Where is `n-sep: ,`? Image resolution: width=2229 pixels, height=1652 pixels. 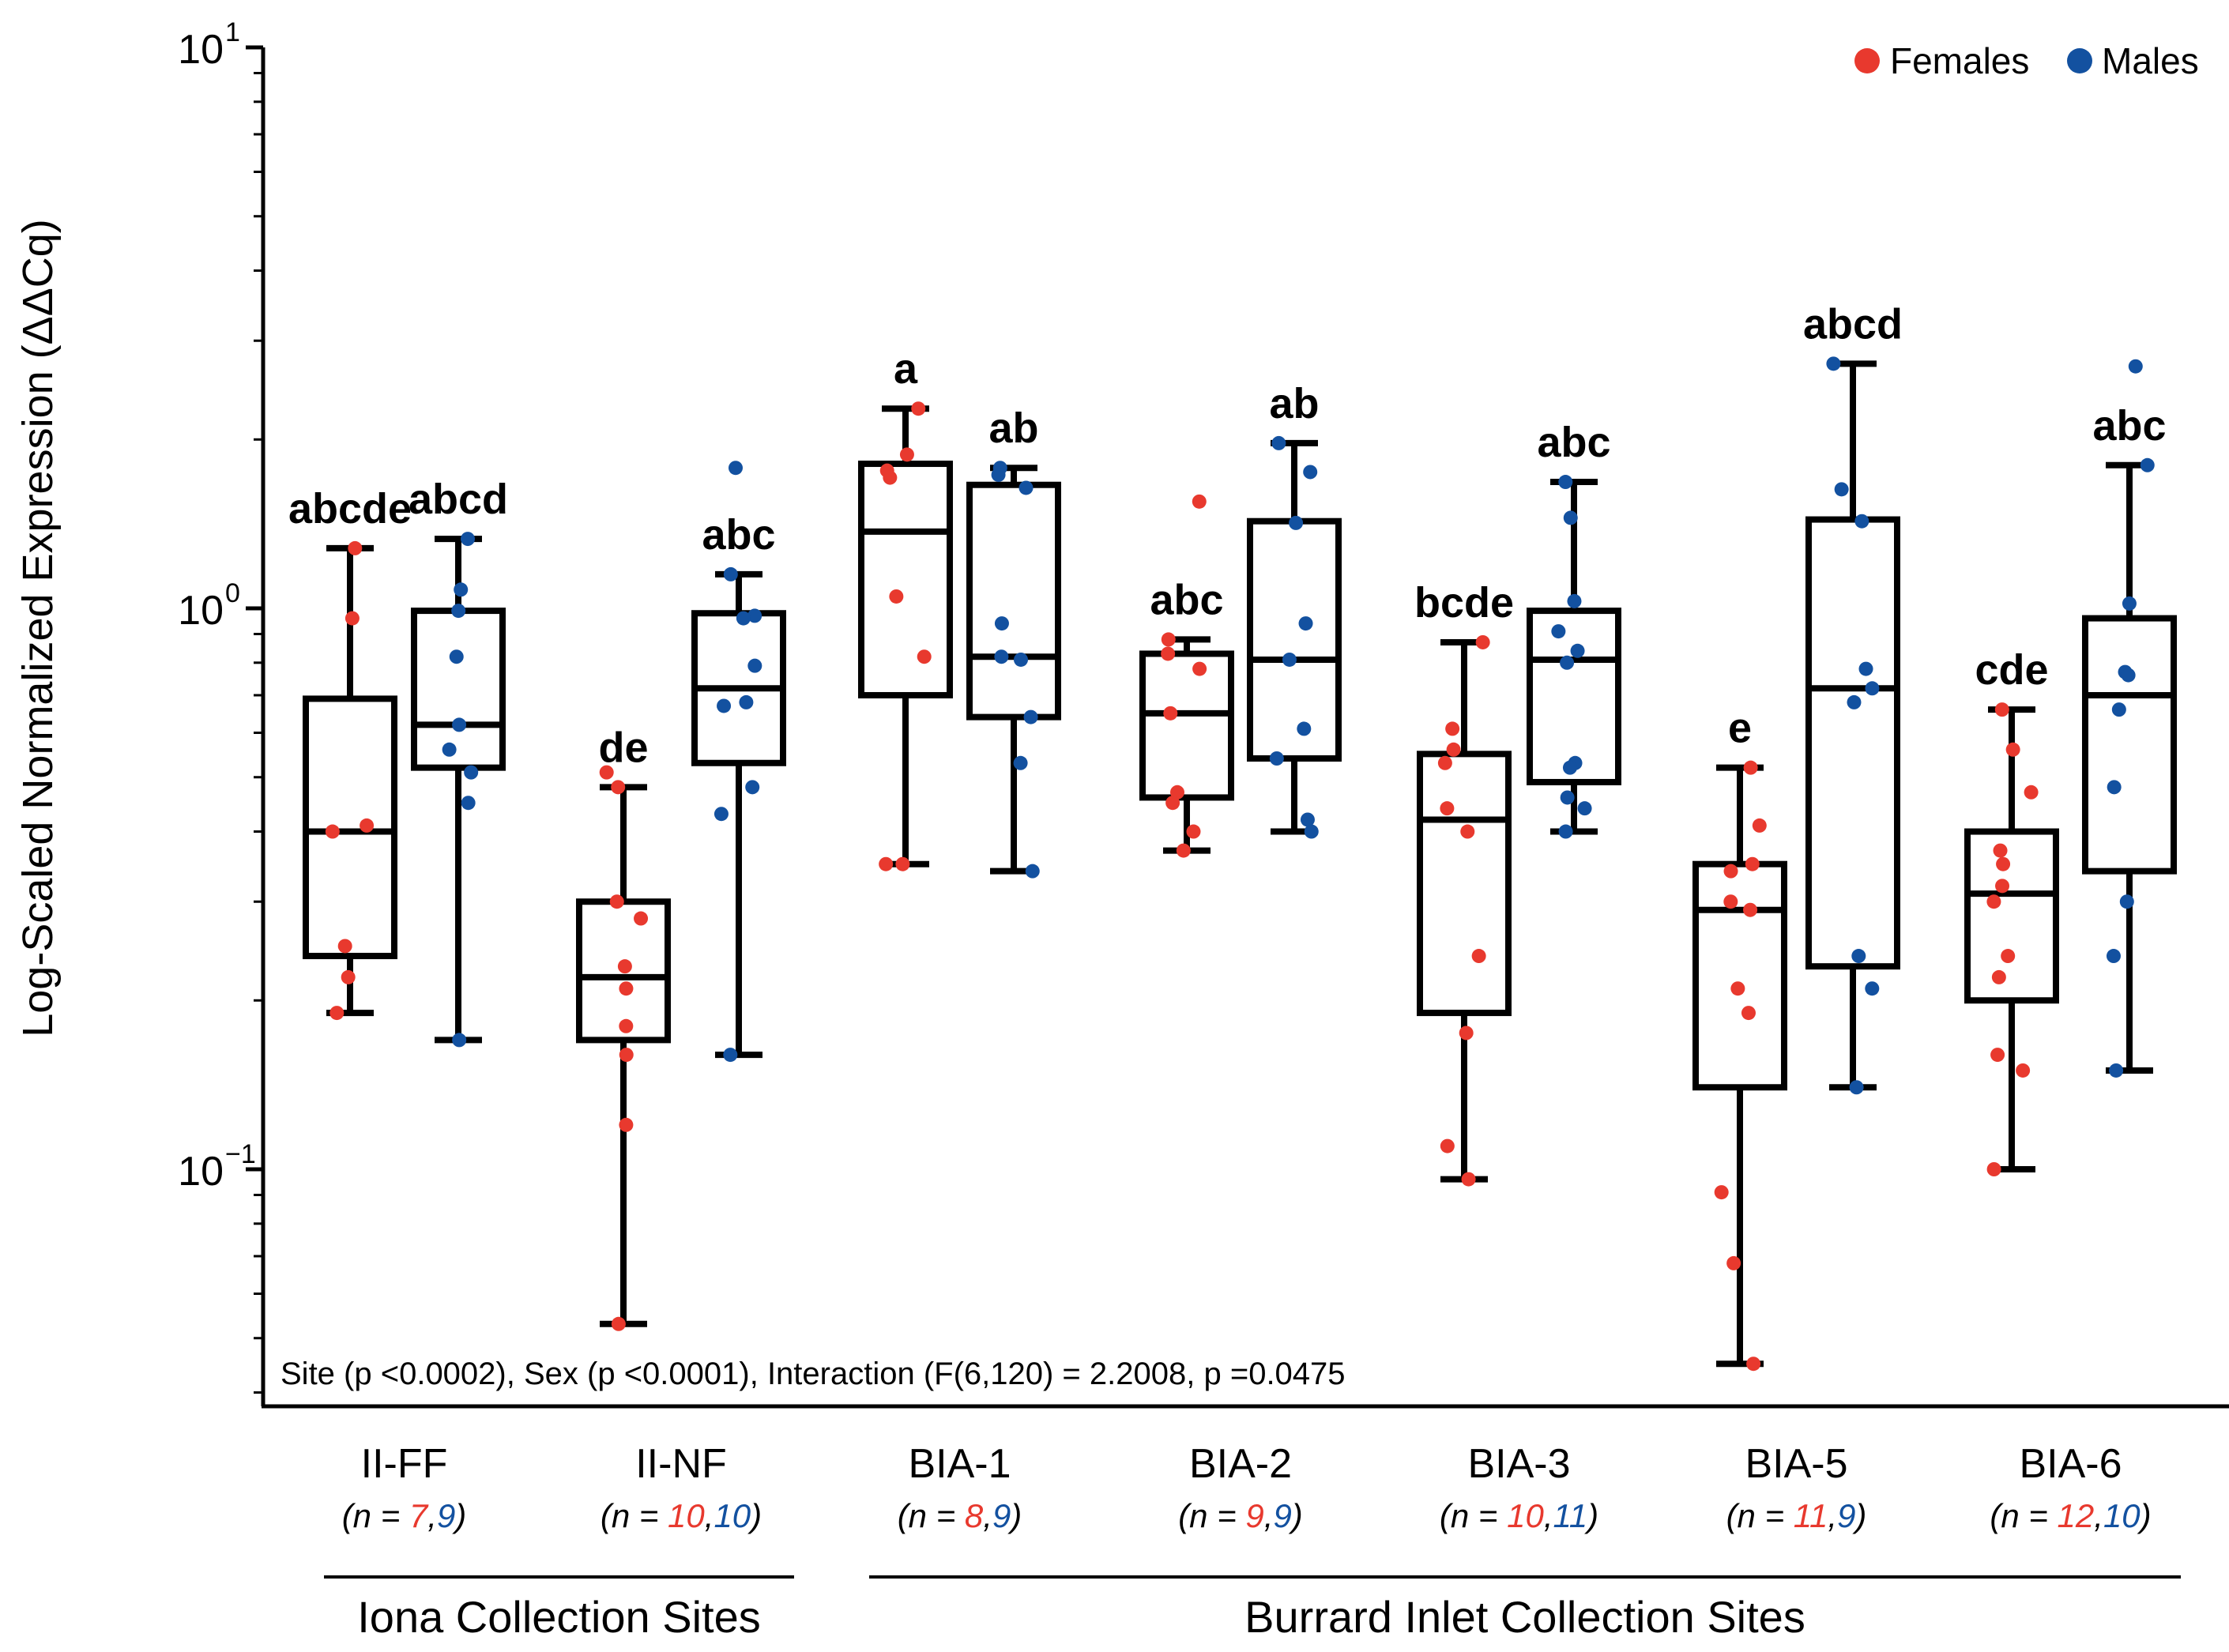
n-sep: , is located at coordinates (2098, 1515).